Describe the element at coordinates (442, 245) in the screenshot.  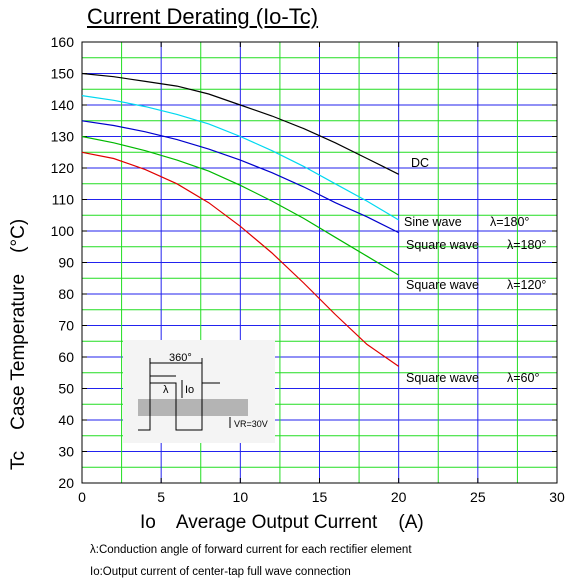
I see `label-square-180: Square wave` at that location.